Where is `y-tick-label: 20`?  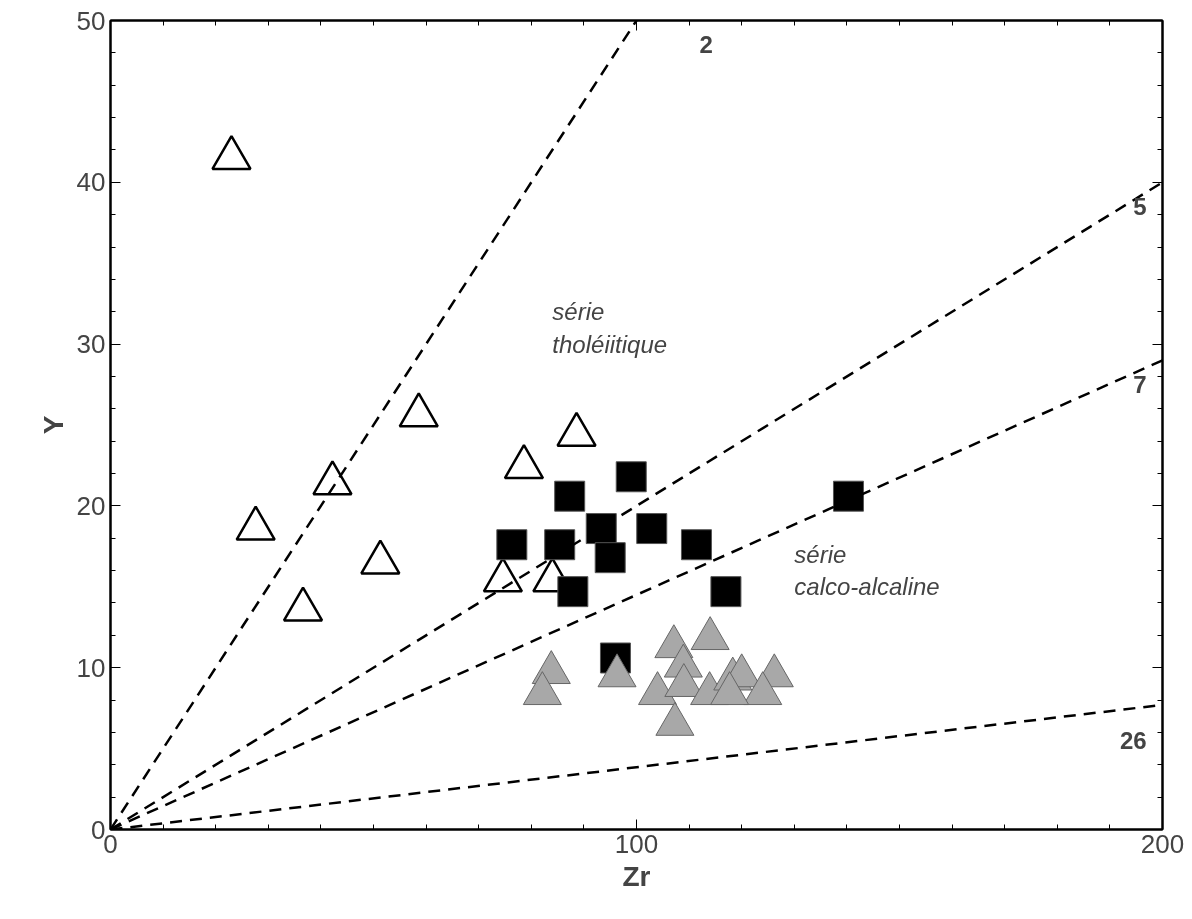 y-tick-label: 20 is located at coordinates (91, 505).